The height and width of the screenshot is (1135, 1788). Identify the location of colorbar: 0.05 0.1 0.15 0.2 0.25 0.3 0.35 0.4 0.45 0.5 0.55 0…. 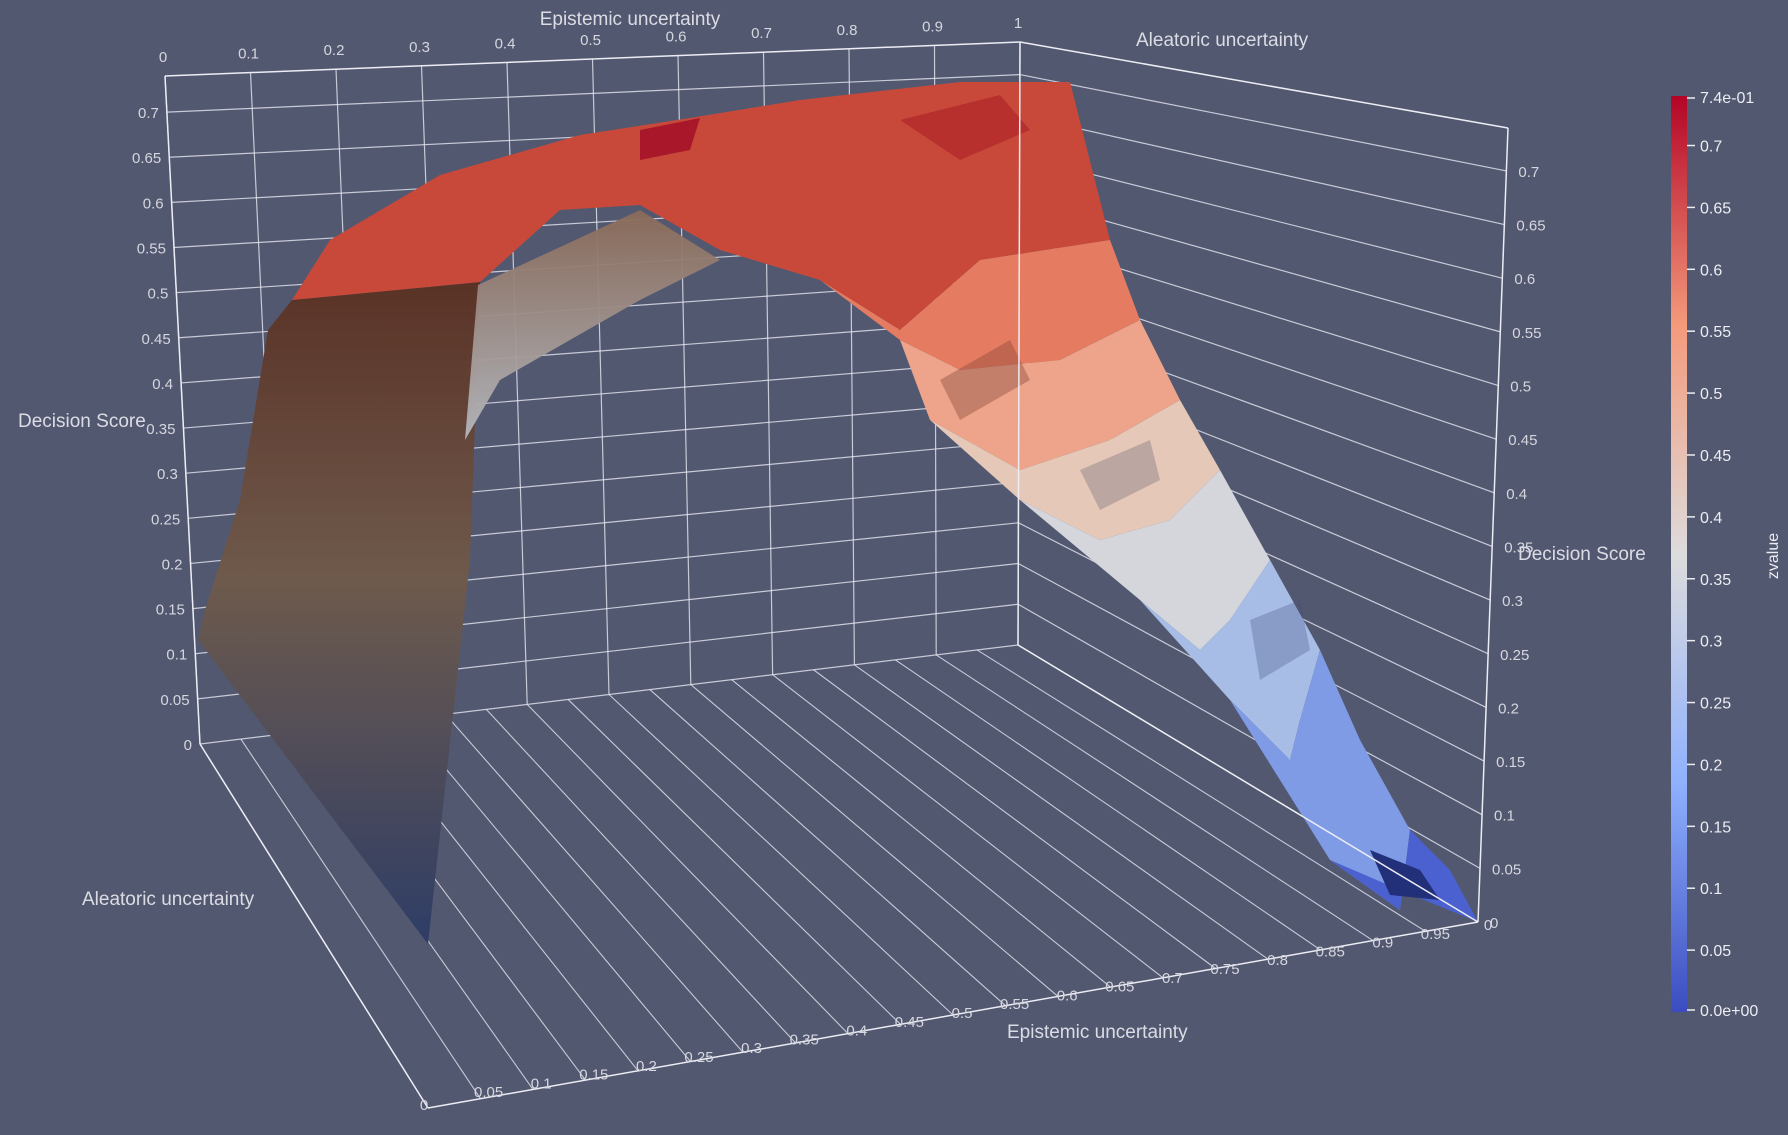
(1726, 555).